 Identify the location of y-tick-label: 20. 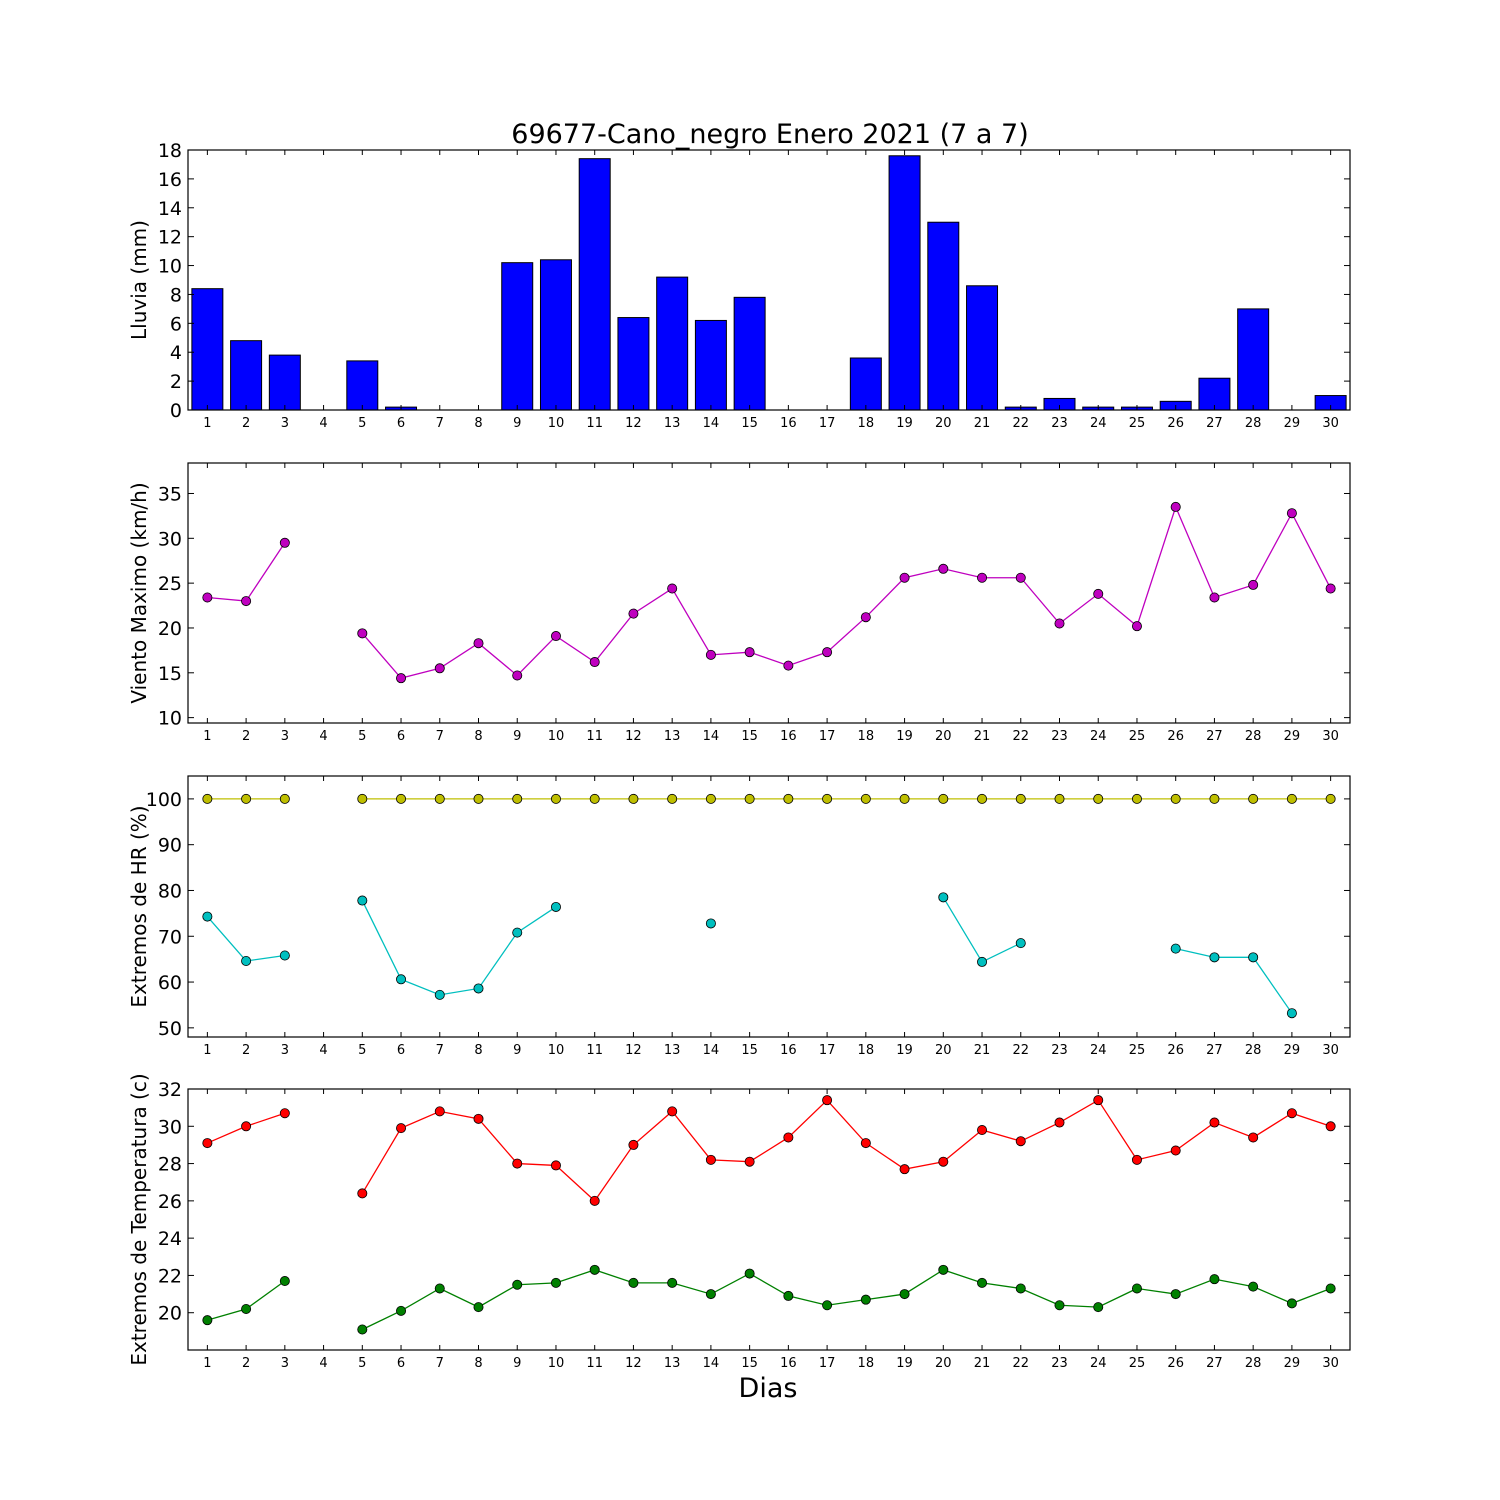
(170, 1314).